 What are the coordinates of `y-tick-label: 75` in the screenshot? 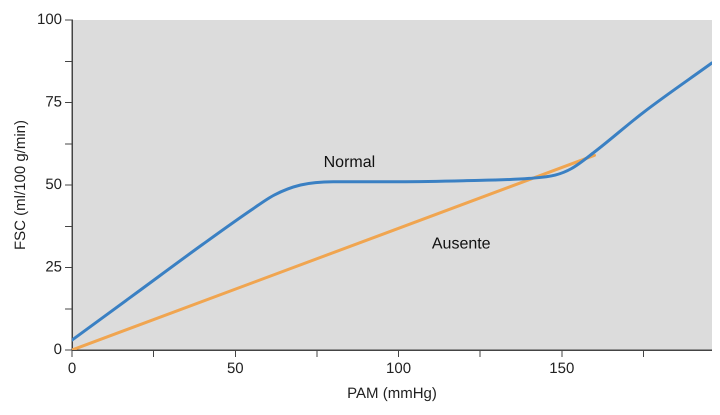 It's located at (53, 102).